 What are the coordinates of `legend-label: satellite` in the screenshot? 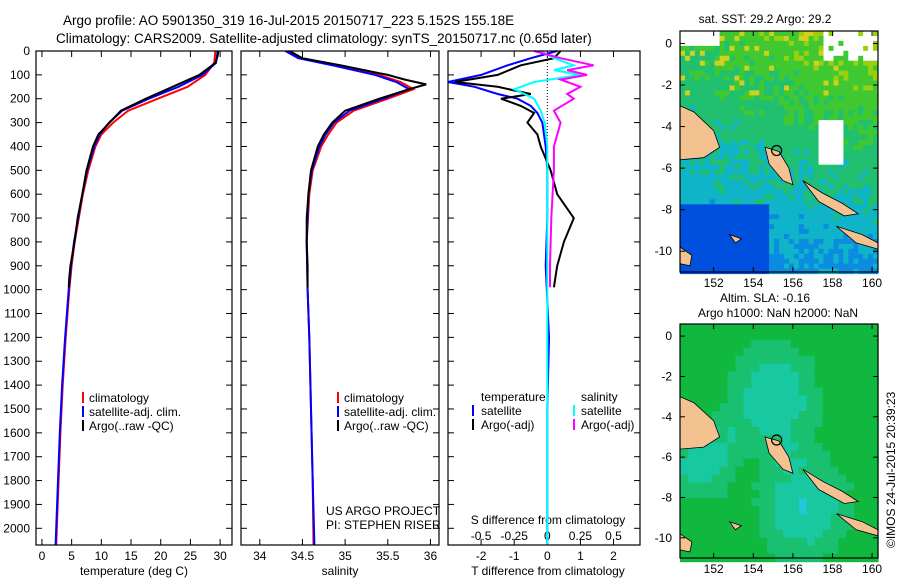 It's located at (501, 411).